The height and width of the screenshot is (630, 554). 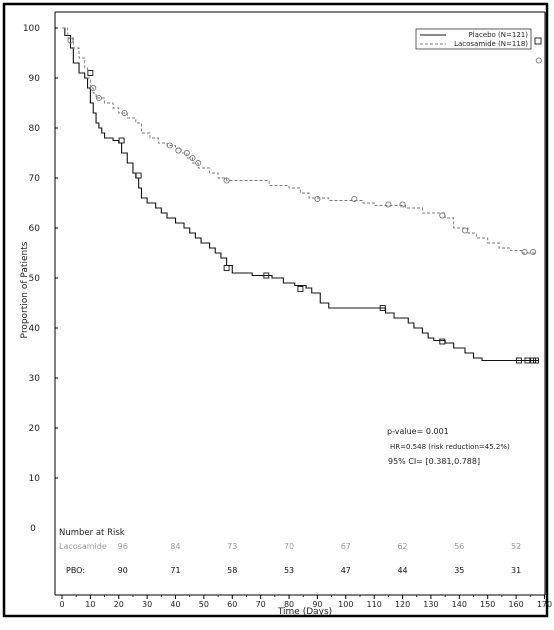 What do you see at coordinates (40, 254) in the screenshot?
I see `y-axis-ticks: 10 20 30 40 50 60 70 80 90 100` at bounding box center [40, 254].